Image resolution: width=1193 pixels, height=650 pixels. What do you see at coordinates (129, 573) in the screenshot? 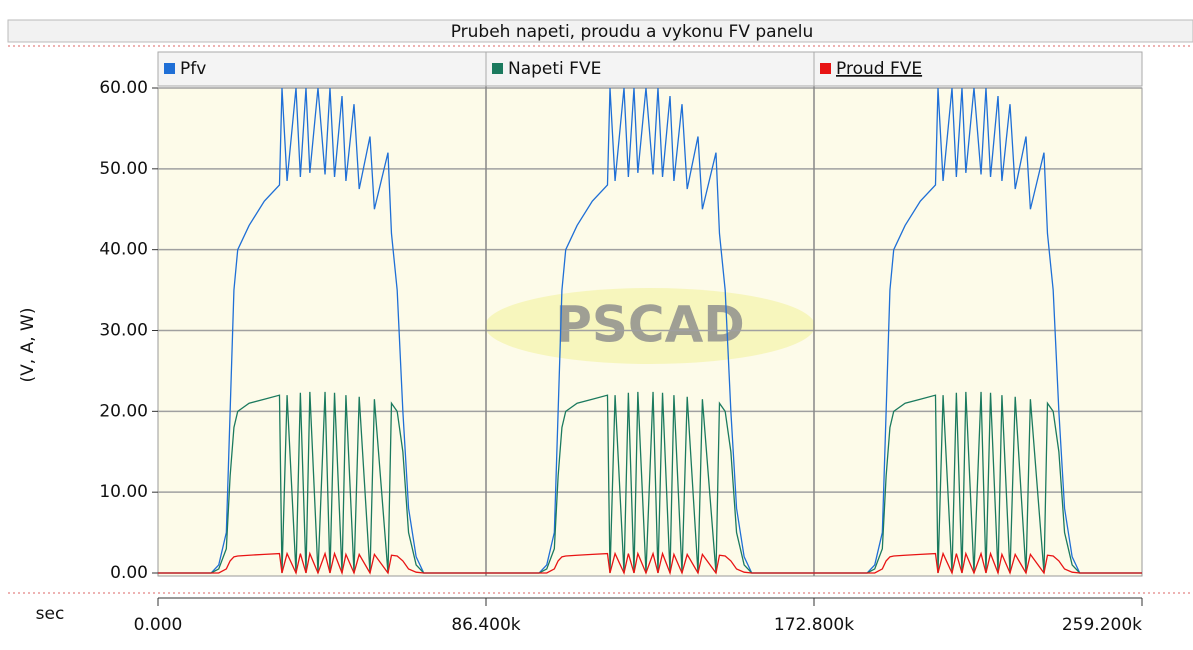
I see `y-tick-label: 0.00` at bounding box center [129, 573].